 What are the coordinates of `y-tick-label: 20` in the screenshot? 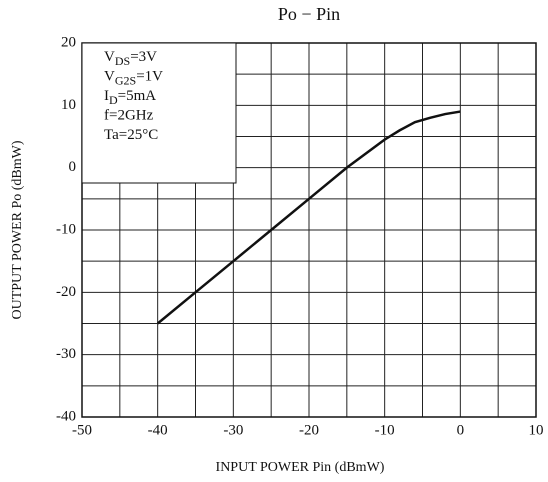 It's located at (68, 42).